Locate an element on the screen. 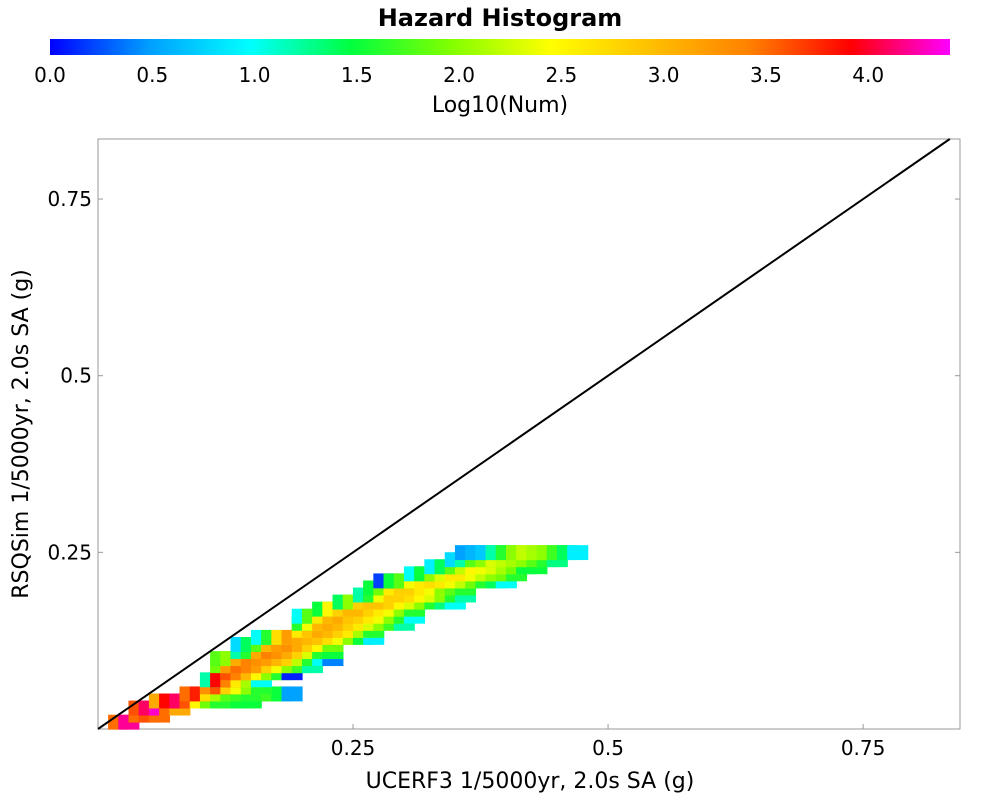 Image resolution: width=1000 pixels, height=800 pixels. colorbar-tick-label: 2.0 is located at coordinates (459, 75).